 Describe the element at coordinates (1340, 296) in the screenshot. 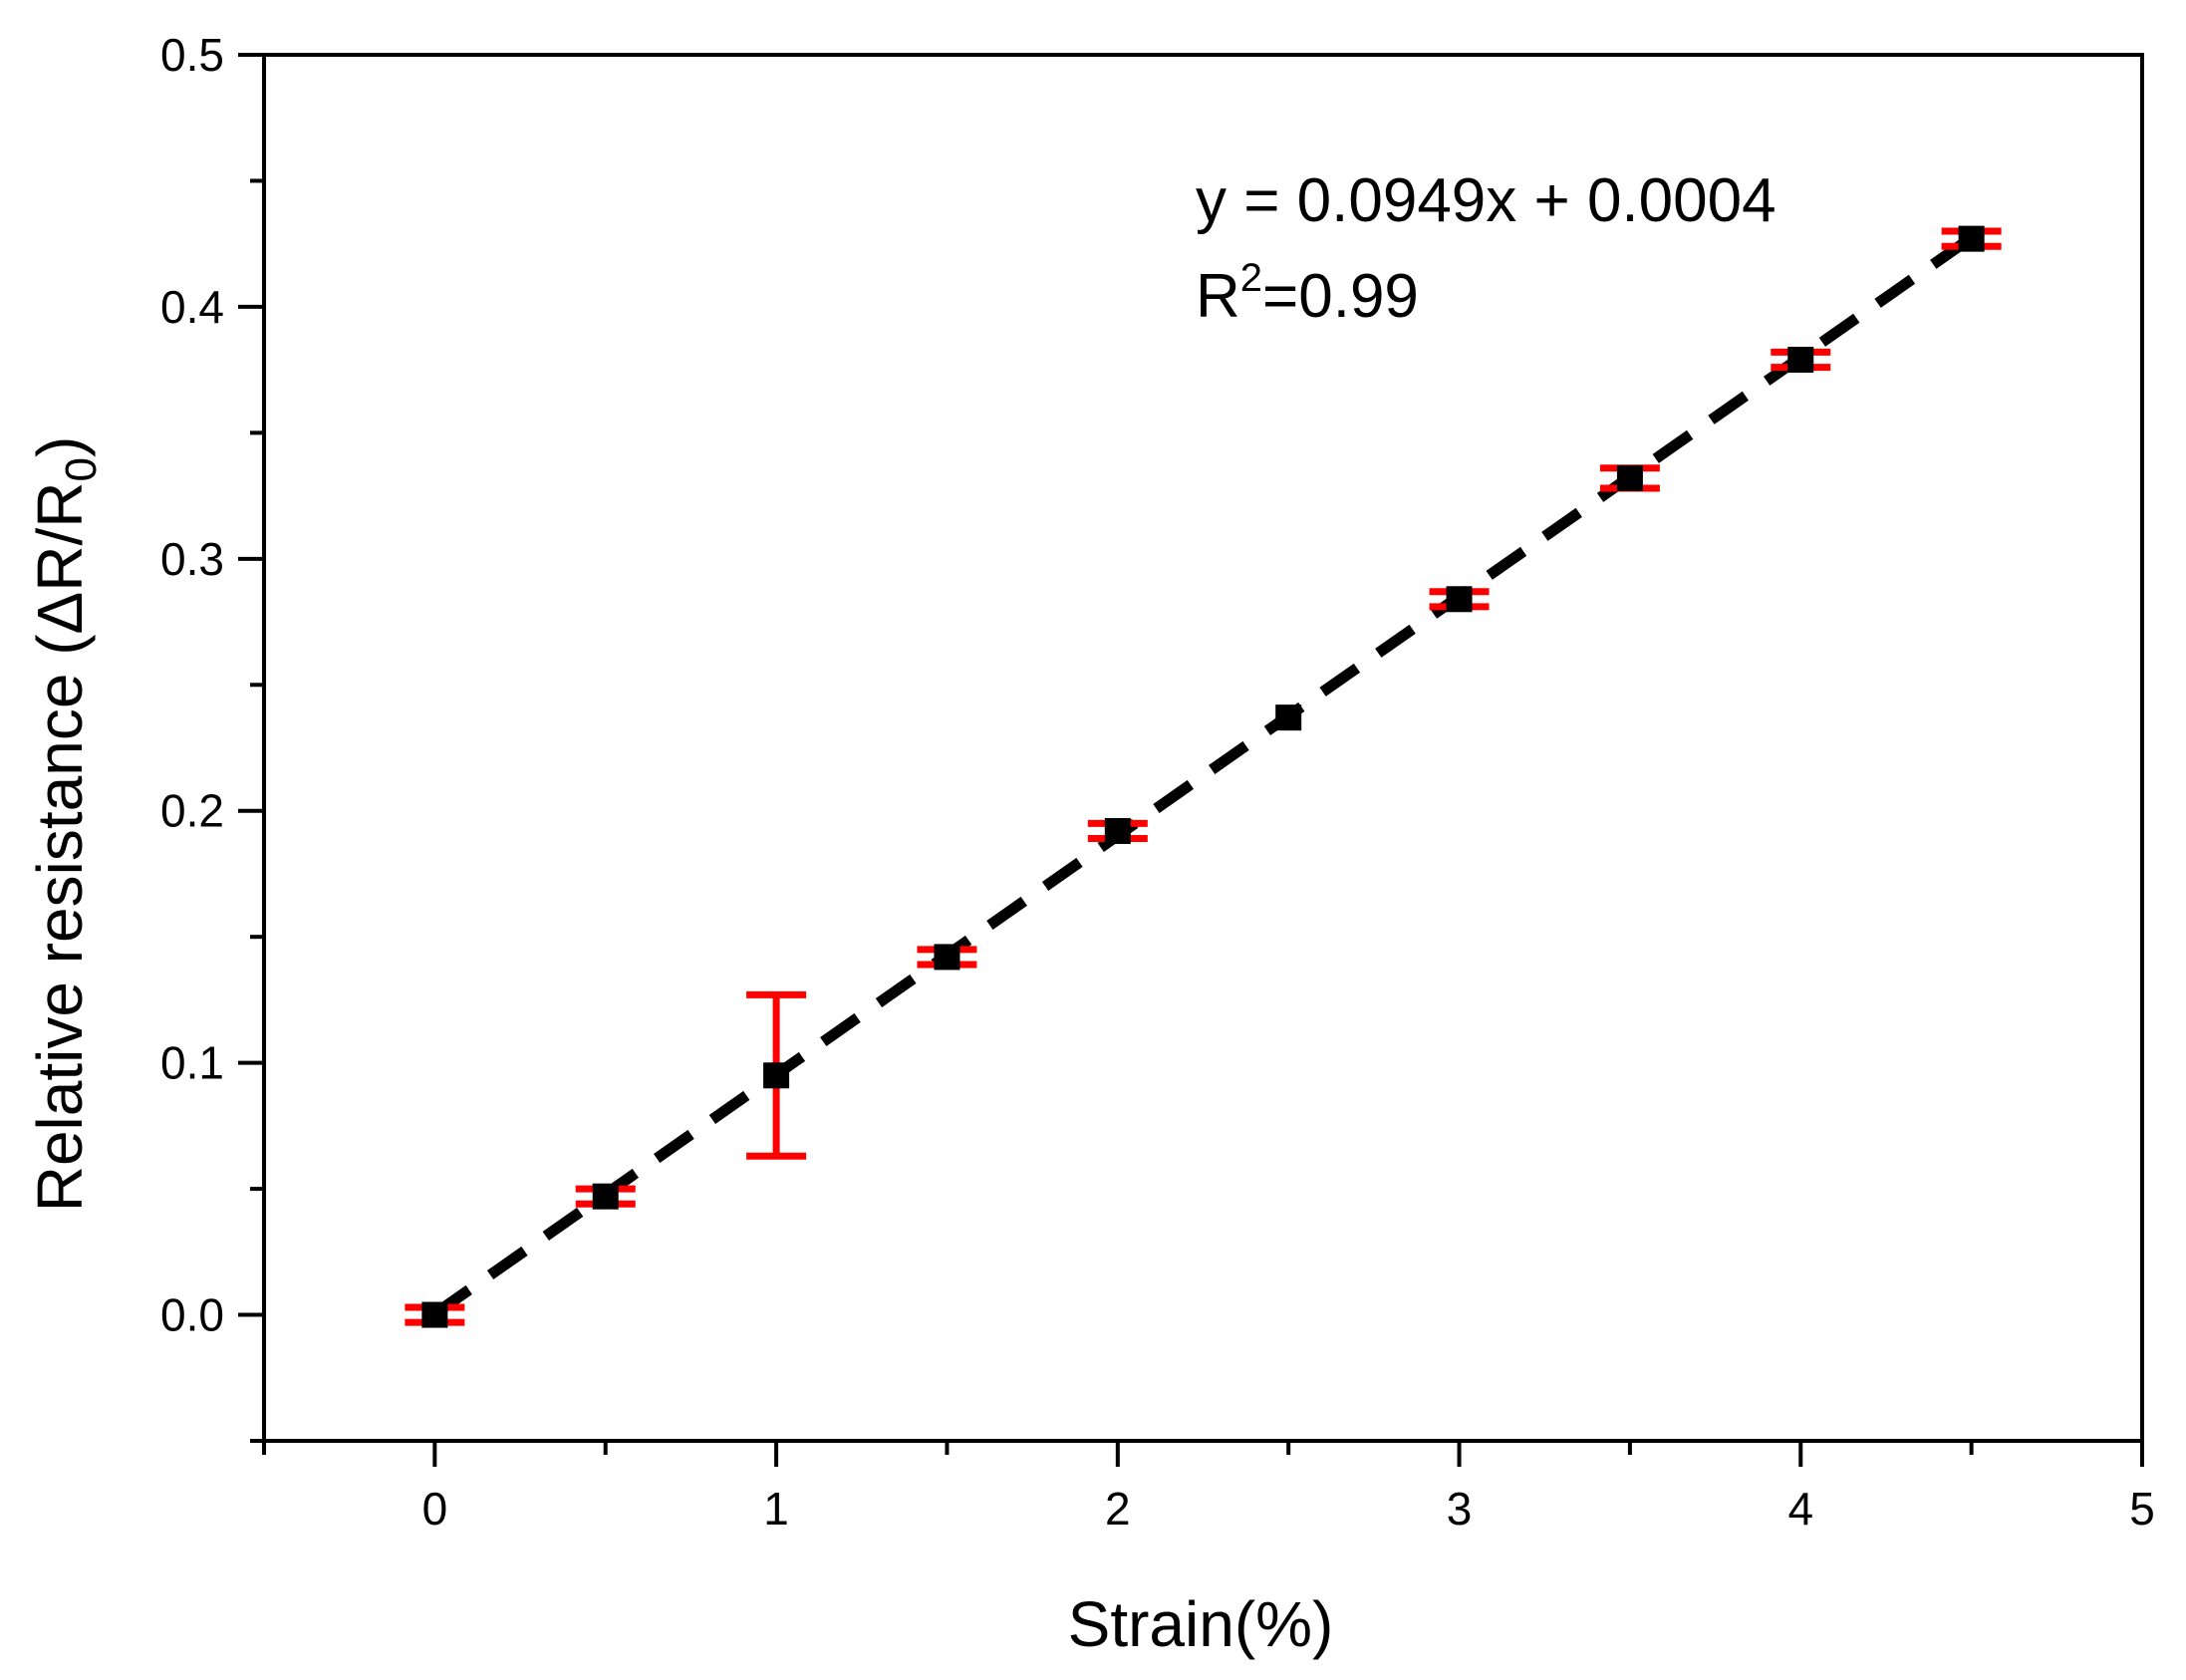

I see `r-squared-value: =0.99` at that location.